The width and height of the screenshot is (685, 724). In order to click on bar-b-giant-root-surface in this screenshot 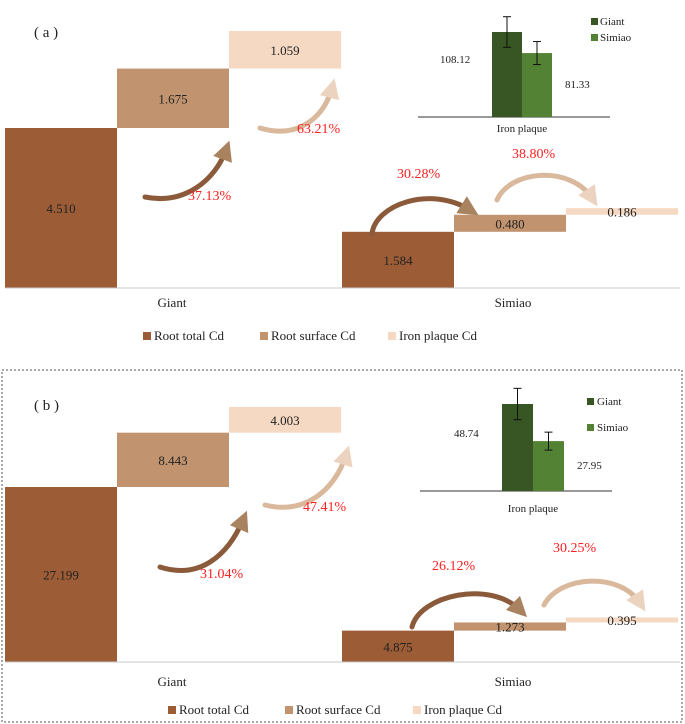, I will do `click(173, 459)`.